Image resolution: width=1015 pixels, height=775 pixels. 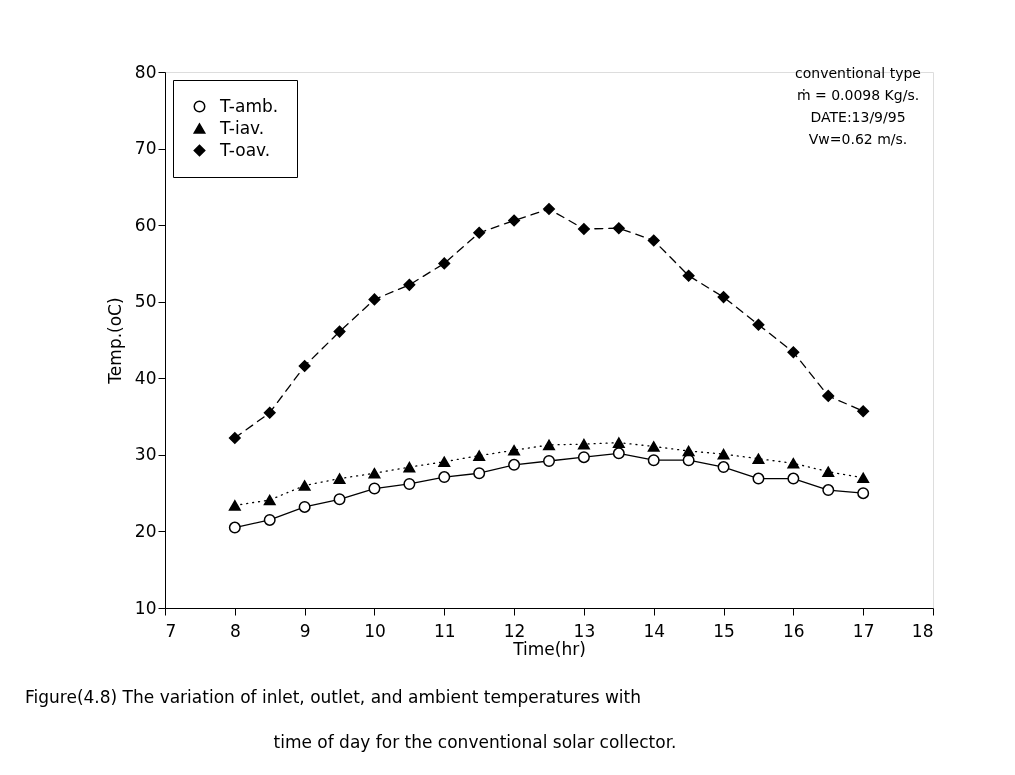 What do you see at coordinates (305, 630) in the screenshot?
I see `x-tick-label: 9` at bounding box center [305, 630].